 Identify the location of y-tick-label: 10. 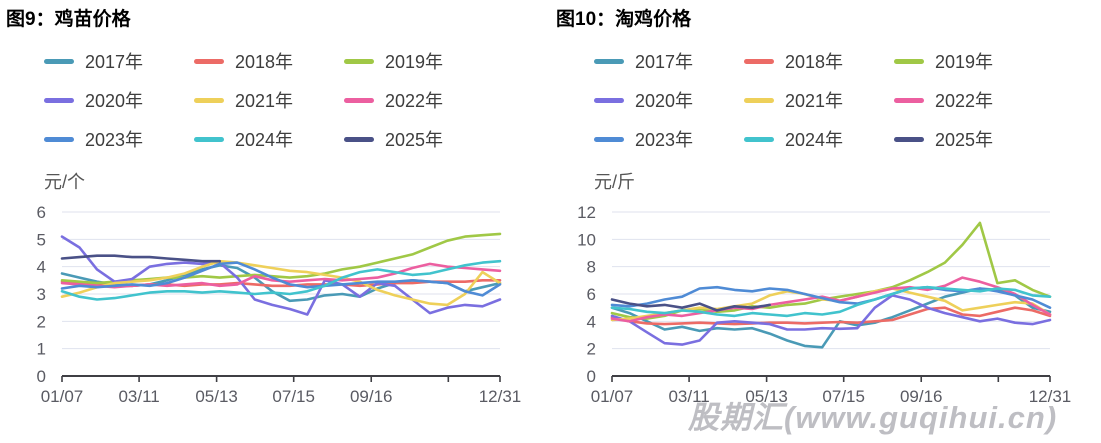
(586, 239).